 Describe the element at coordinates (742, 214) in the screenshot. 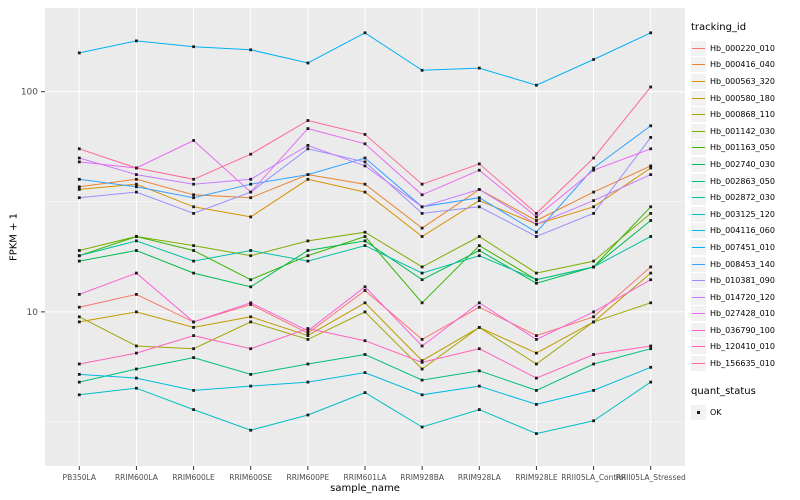

I see `legend-item-label: Hb_003125_120` at that location.